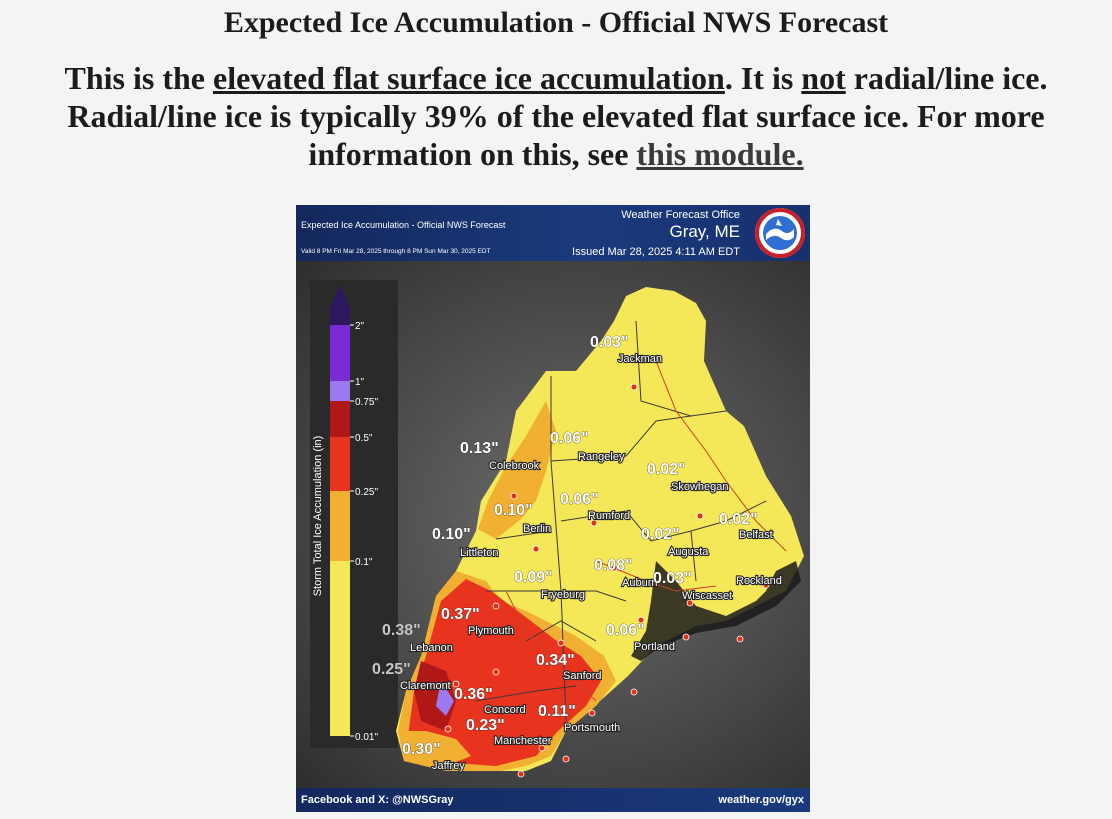  Describe the element at coordinates (823, 78) in the screenshot. I see `intro-emphasis-not: not` at that location.